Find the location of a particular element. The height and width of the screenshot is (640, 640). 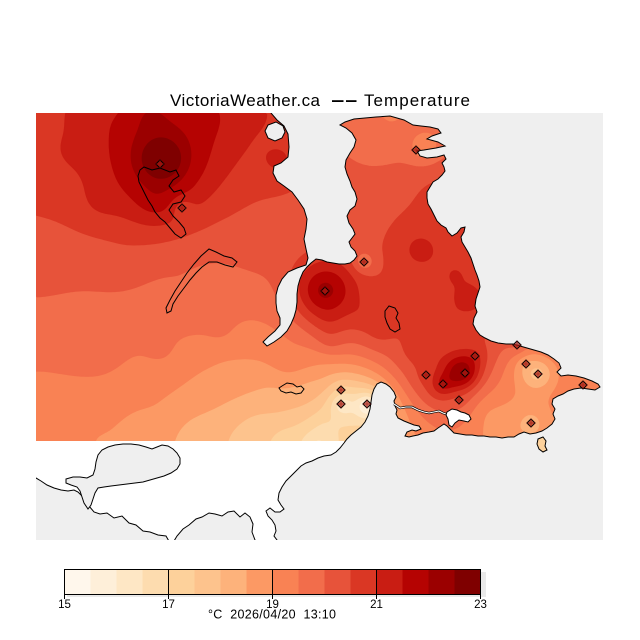

svg-text: Temperature is located at coordinates (417, 100).